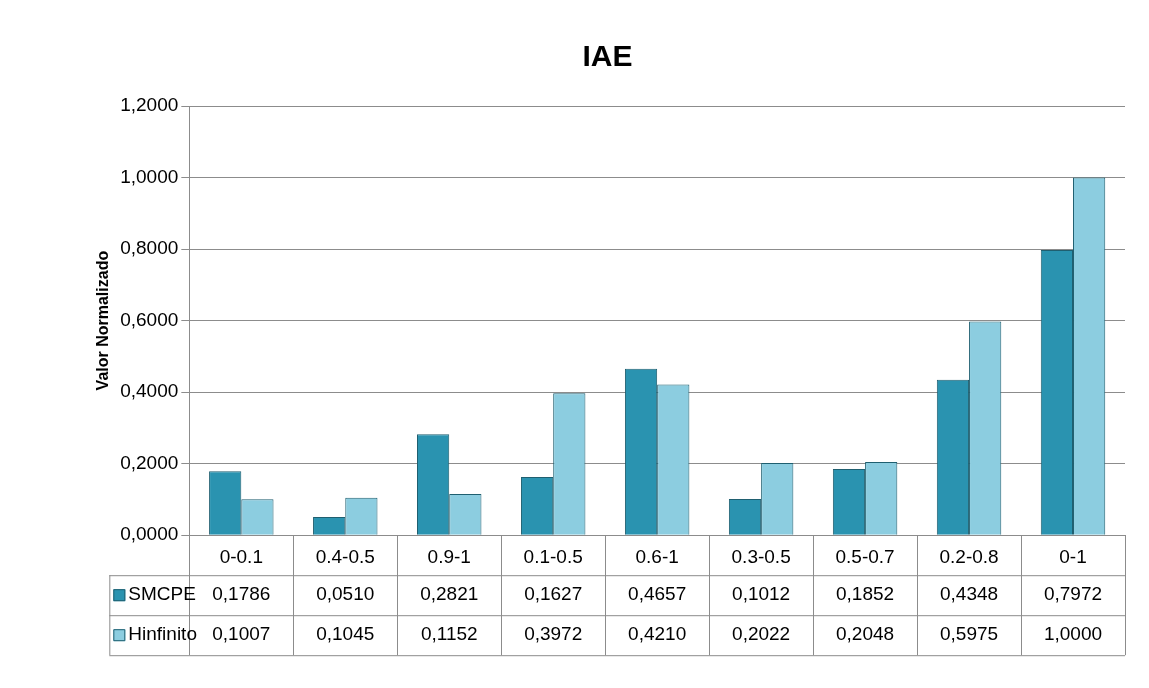 This screenshot has width=1149, height=688. Describe the element at coordinates (449, 556) in the screenshot. I see `x-tick-label: 0.9-1` at that location.